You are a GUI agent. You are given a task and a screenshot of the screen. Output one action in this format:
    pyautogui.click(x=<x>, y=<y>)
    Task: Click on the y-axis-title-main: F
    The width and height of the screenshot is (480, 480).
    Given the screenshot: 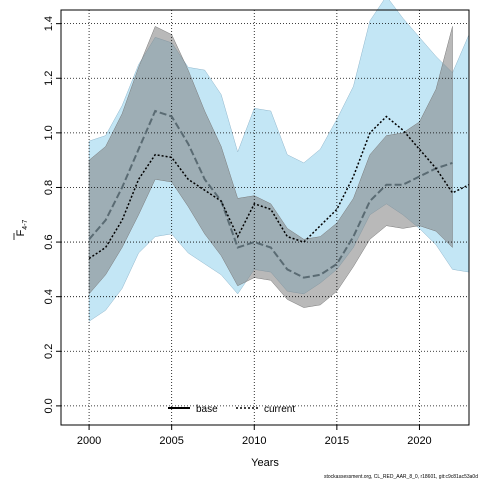 What is the action you would take?
    pyautogui.click(x=21, y=232)
    